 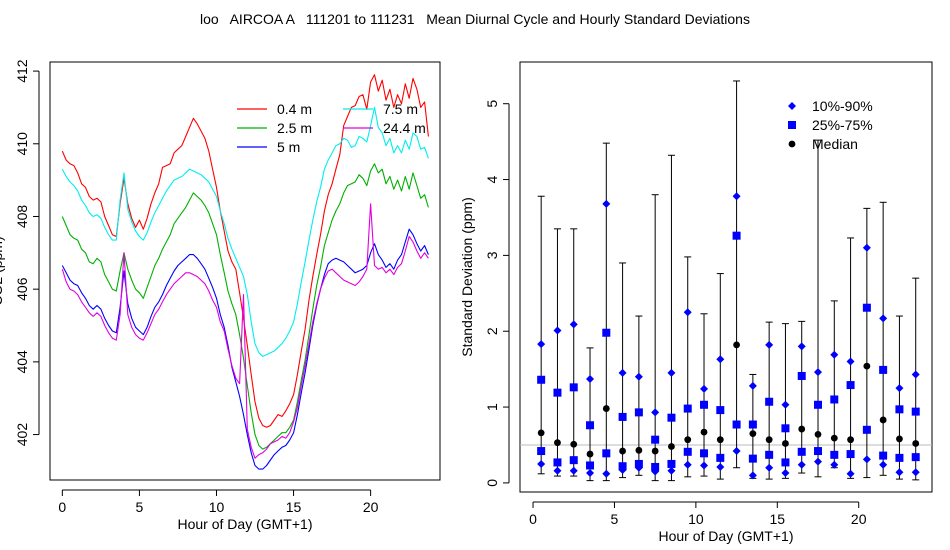 What do you see at coordinates (400, 109) in the screenshot?
I see `legend-label: 7.5 m` at bounding box center [400, 109].